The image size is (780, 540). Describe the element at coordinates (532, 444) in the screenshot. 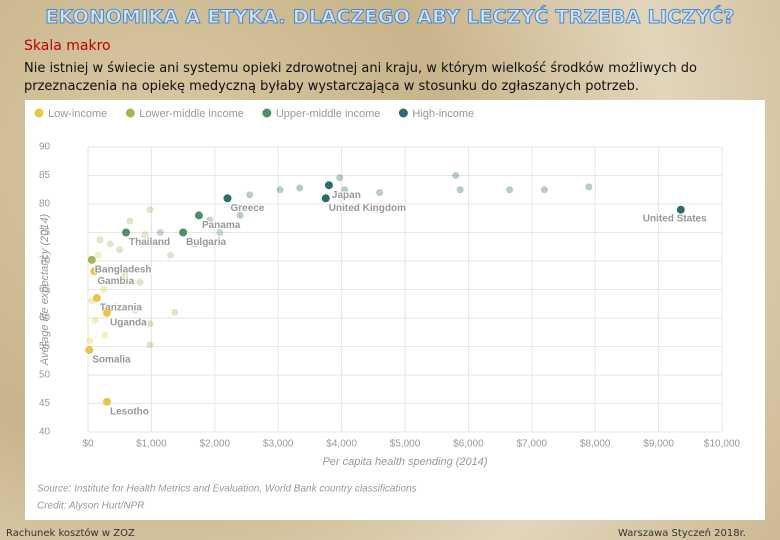

I see `x-tick-label: $7,000` at that location.